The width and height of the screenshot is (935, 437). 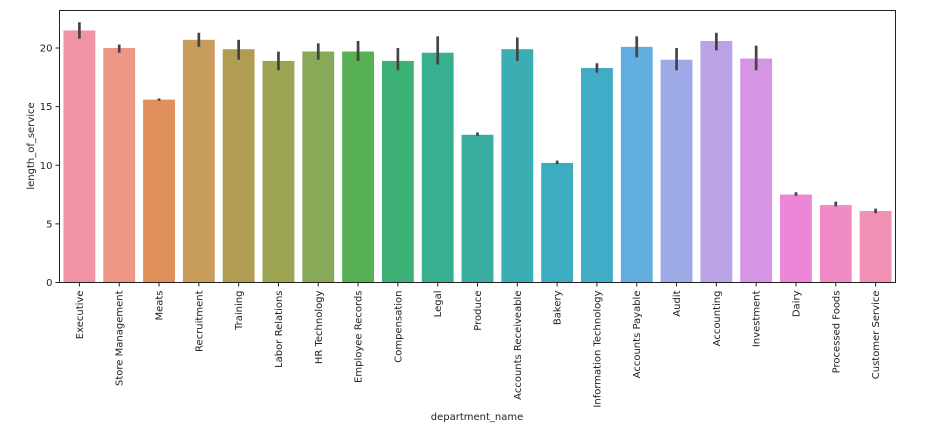 What do you see at coordinates (46, 166) in the screenshot?
I see `y-tick-label-2: 10` at bounding box center [46, 166].